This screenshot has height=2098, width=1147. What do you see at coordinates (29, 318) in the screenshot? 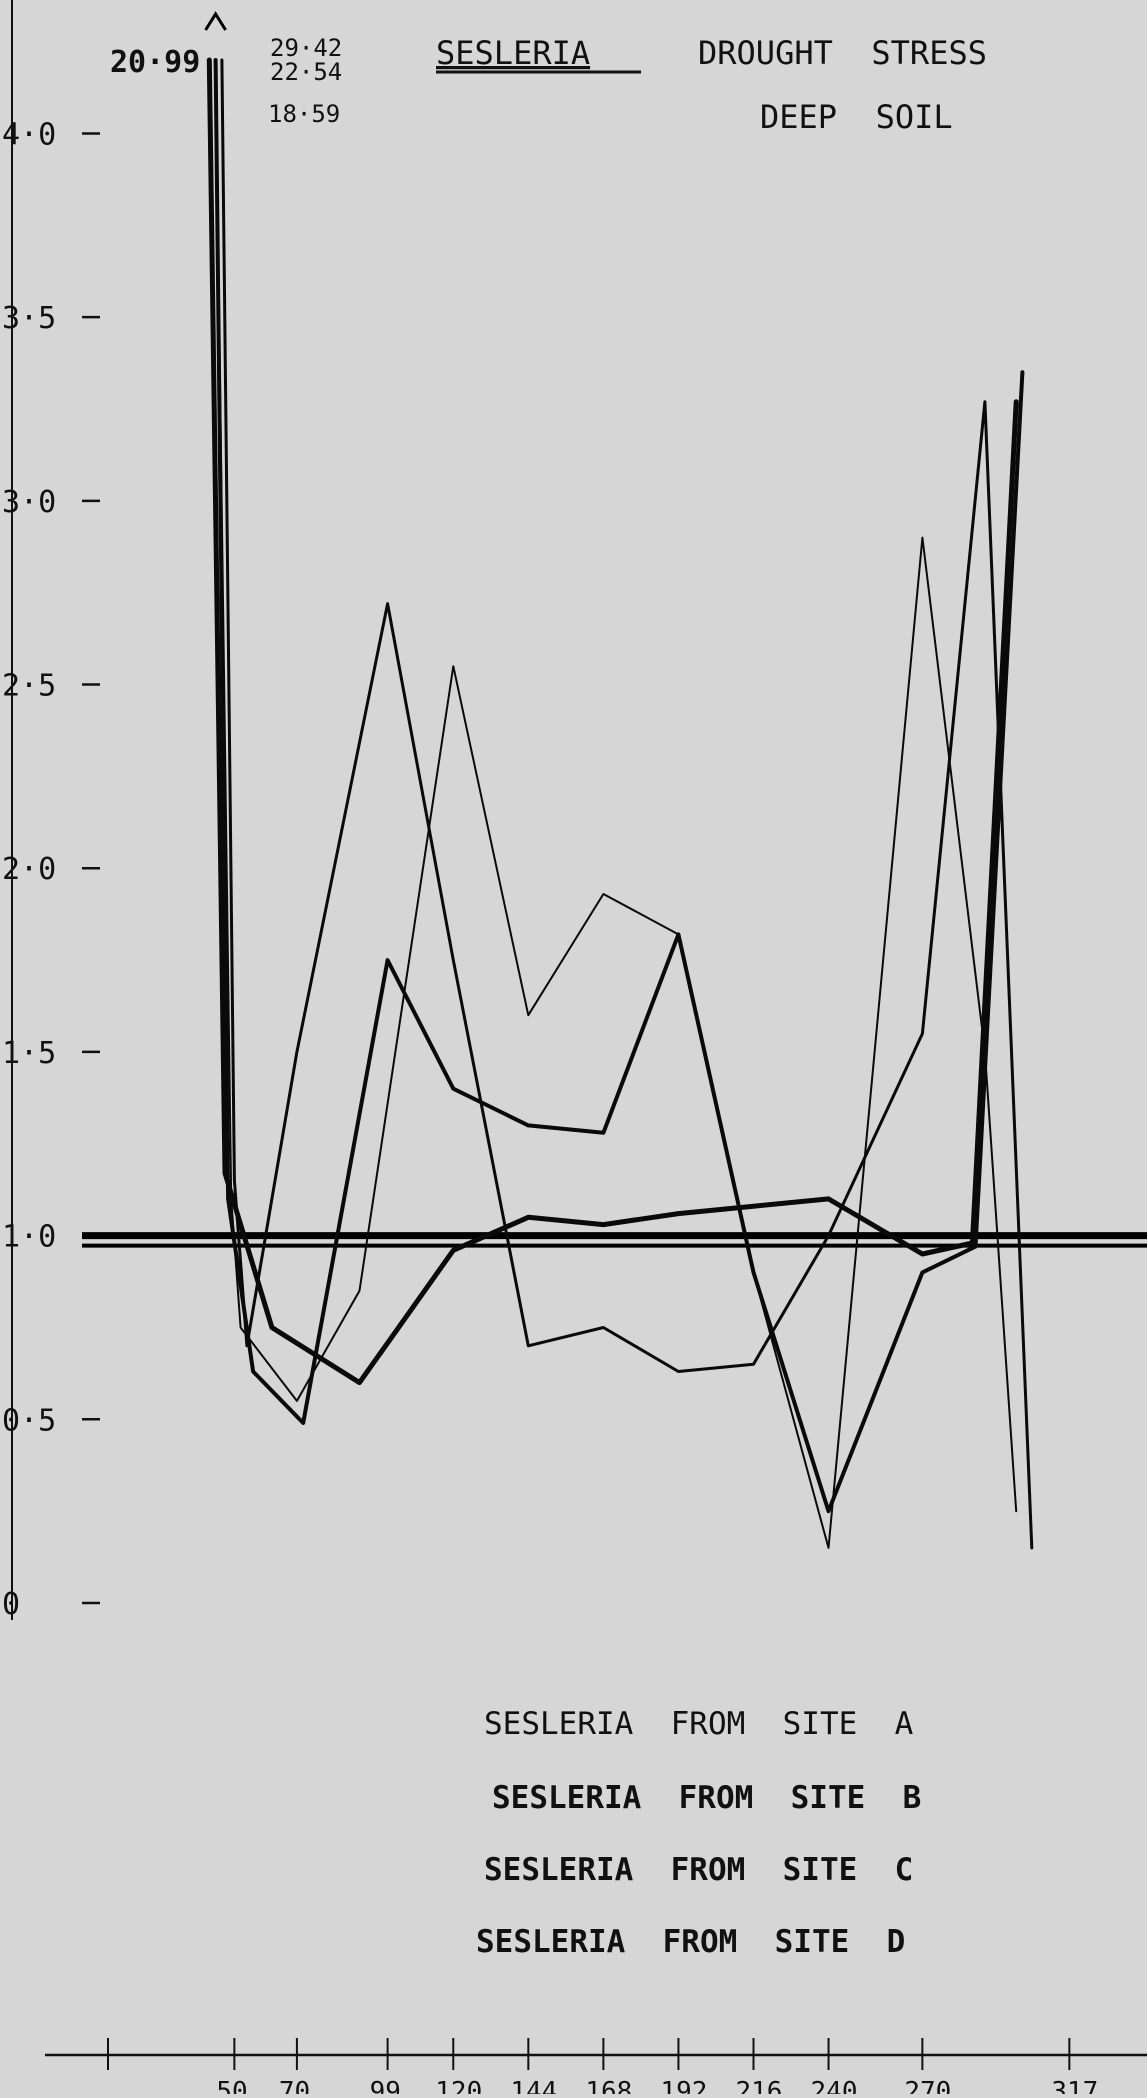
I see `y-tick-label: 3·5` at bounding box center [29, 318].